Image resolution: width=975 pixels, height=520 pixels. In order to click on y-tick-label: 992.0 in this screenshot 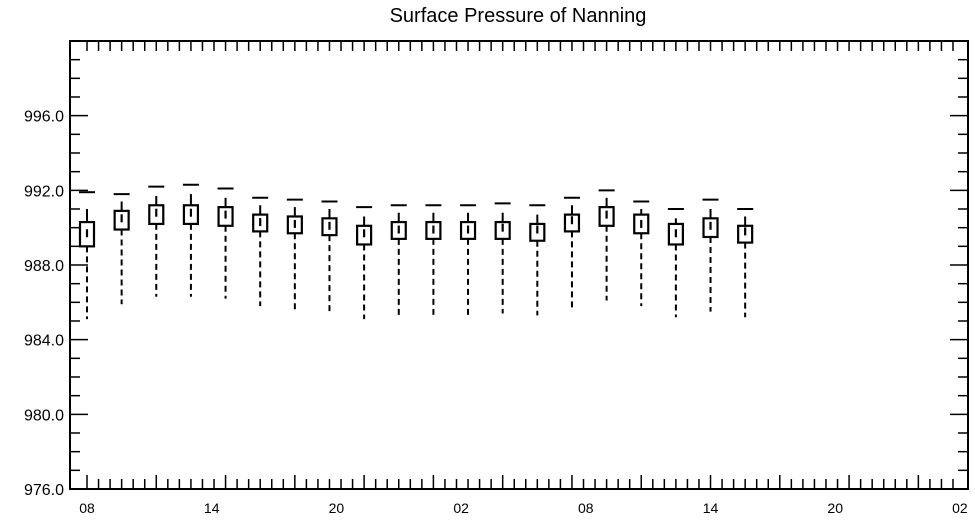, I will do `click(44, 191)`.